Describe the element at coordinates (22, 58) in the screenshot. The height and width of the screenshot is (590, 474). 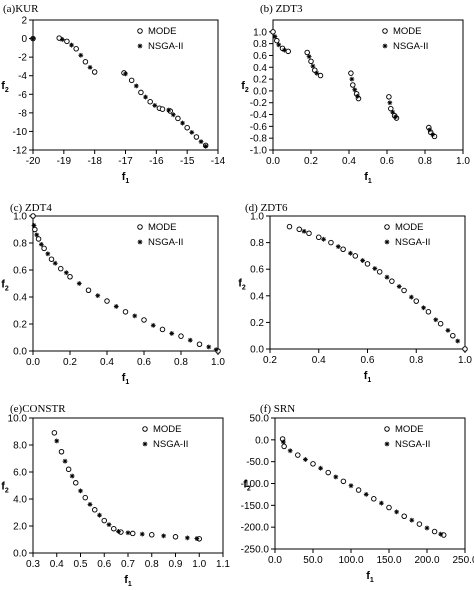
I see `y-tick-label: -2` at that location.